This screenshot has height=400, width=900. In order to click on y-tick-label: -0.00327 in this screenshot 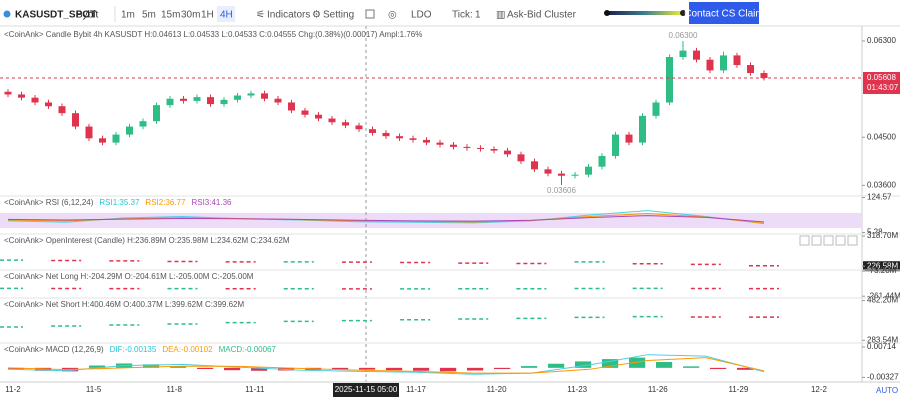, I will do `click(883, 377)`.